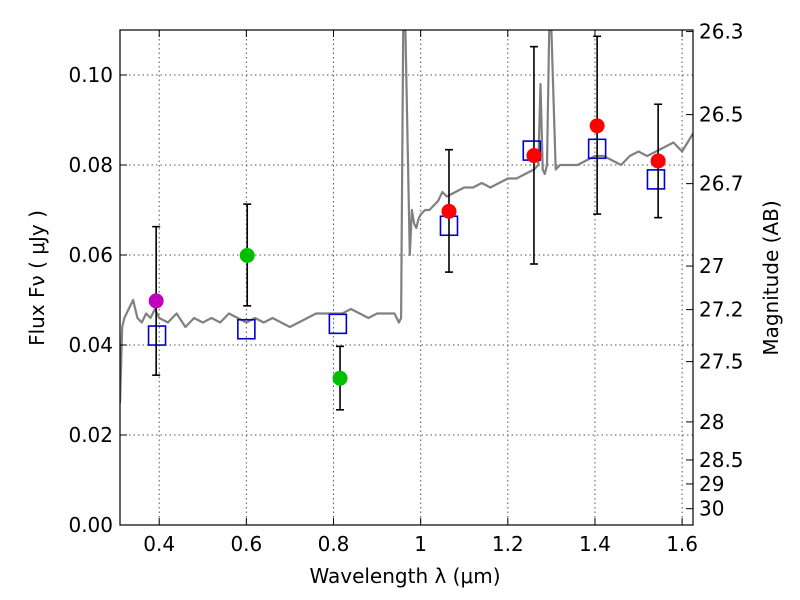  What do you see at coordinates (595, 544) in the screenshot?
I see `x-tick-label: 1.4` at bounding box center [595, 544].